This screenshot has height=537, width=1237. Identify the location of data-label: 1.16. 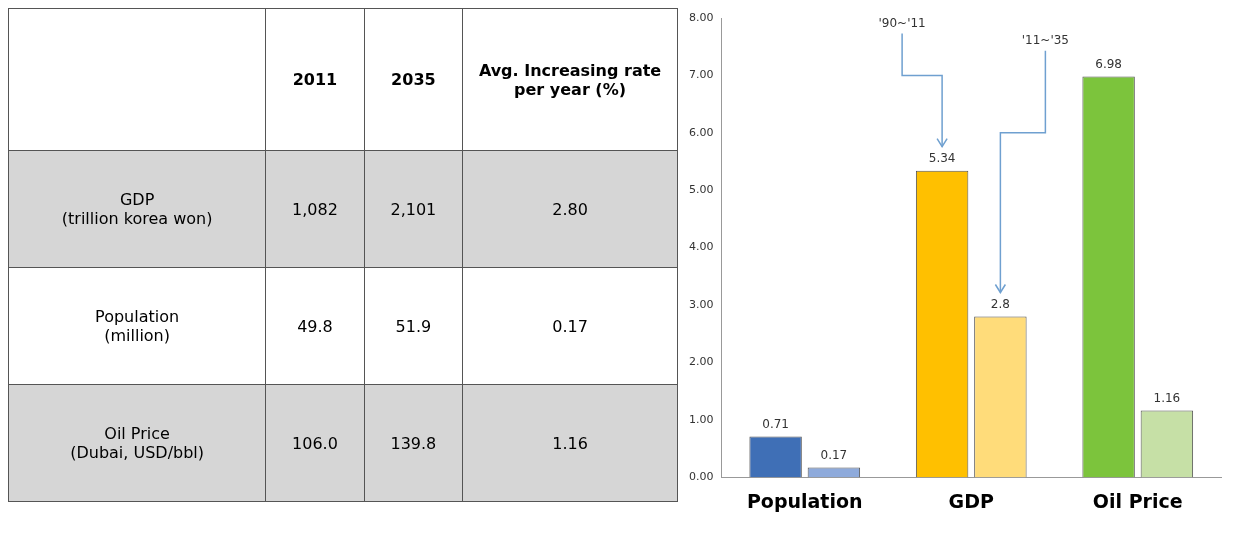
(1167, 397).